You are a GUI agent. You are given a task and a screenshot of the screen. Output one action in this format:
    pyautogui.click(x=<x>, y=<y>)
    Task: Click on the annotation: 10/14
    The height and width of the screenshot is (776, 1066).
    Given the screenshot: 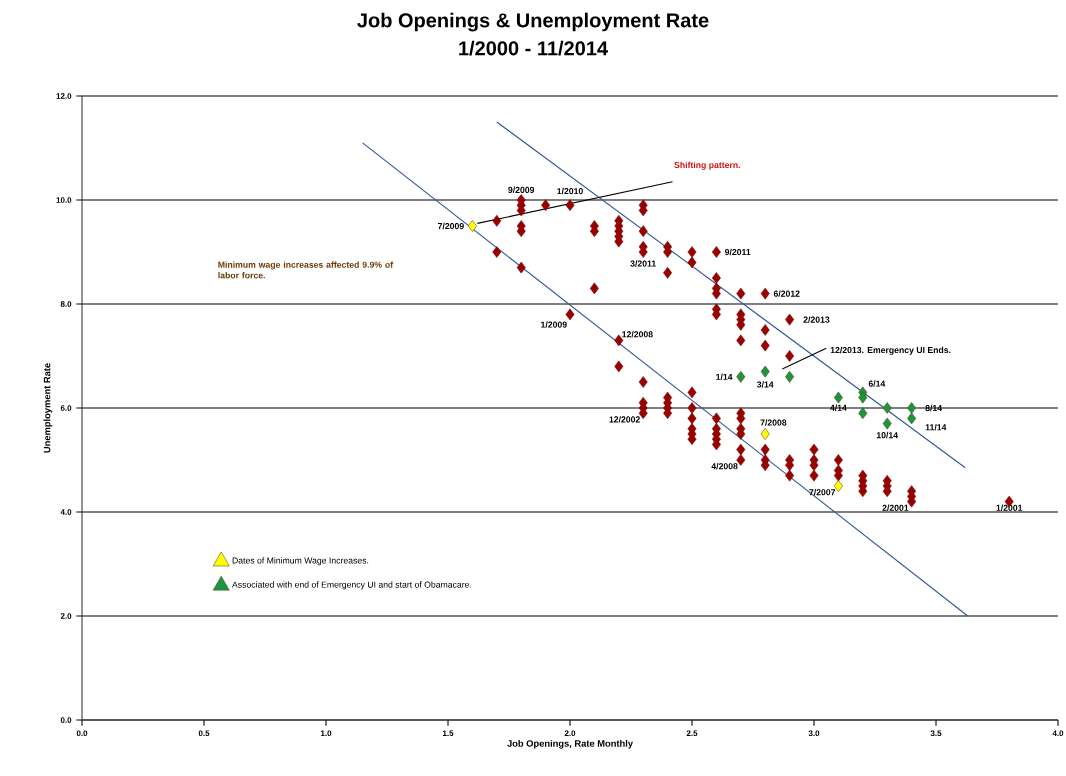 What is the action you would take?
    pyautogui.click(x=887, y=435)
    